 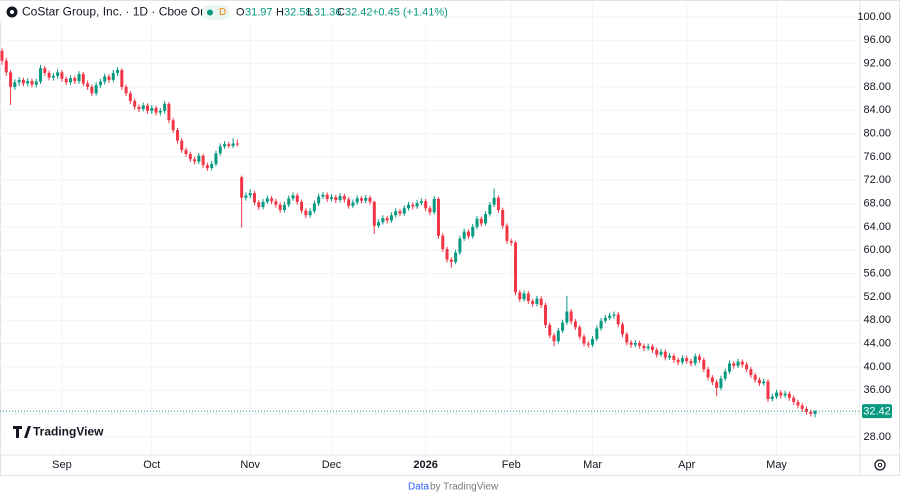 What do you see at coordinates (410, 12) in the screenshot?
I see `change-value: +0.45 (+1.41%)` at bounding box center [410, 12].